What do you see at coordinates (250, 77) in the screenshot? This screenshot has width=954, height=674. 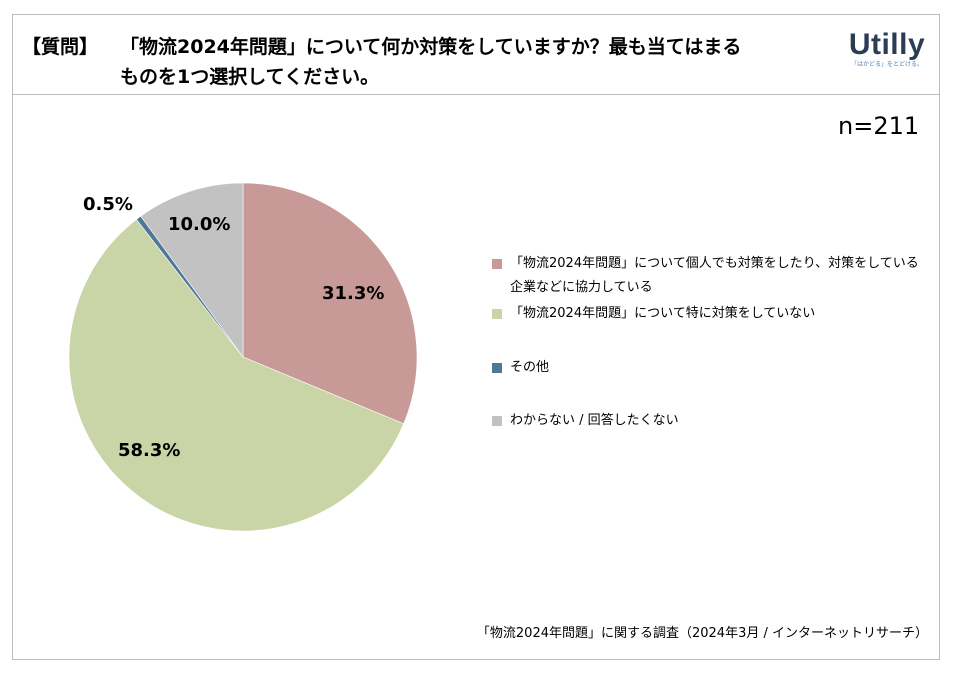 I see `question-text-line2: ものを1つ選択してください。` at bounding box center [250, 77].